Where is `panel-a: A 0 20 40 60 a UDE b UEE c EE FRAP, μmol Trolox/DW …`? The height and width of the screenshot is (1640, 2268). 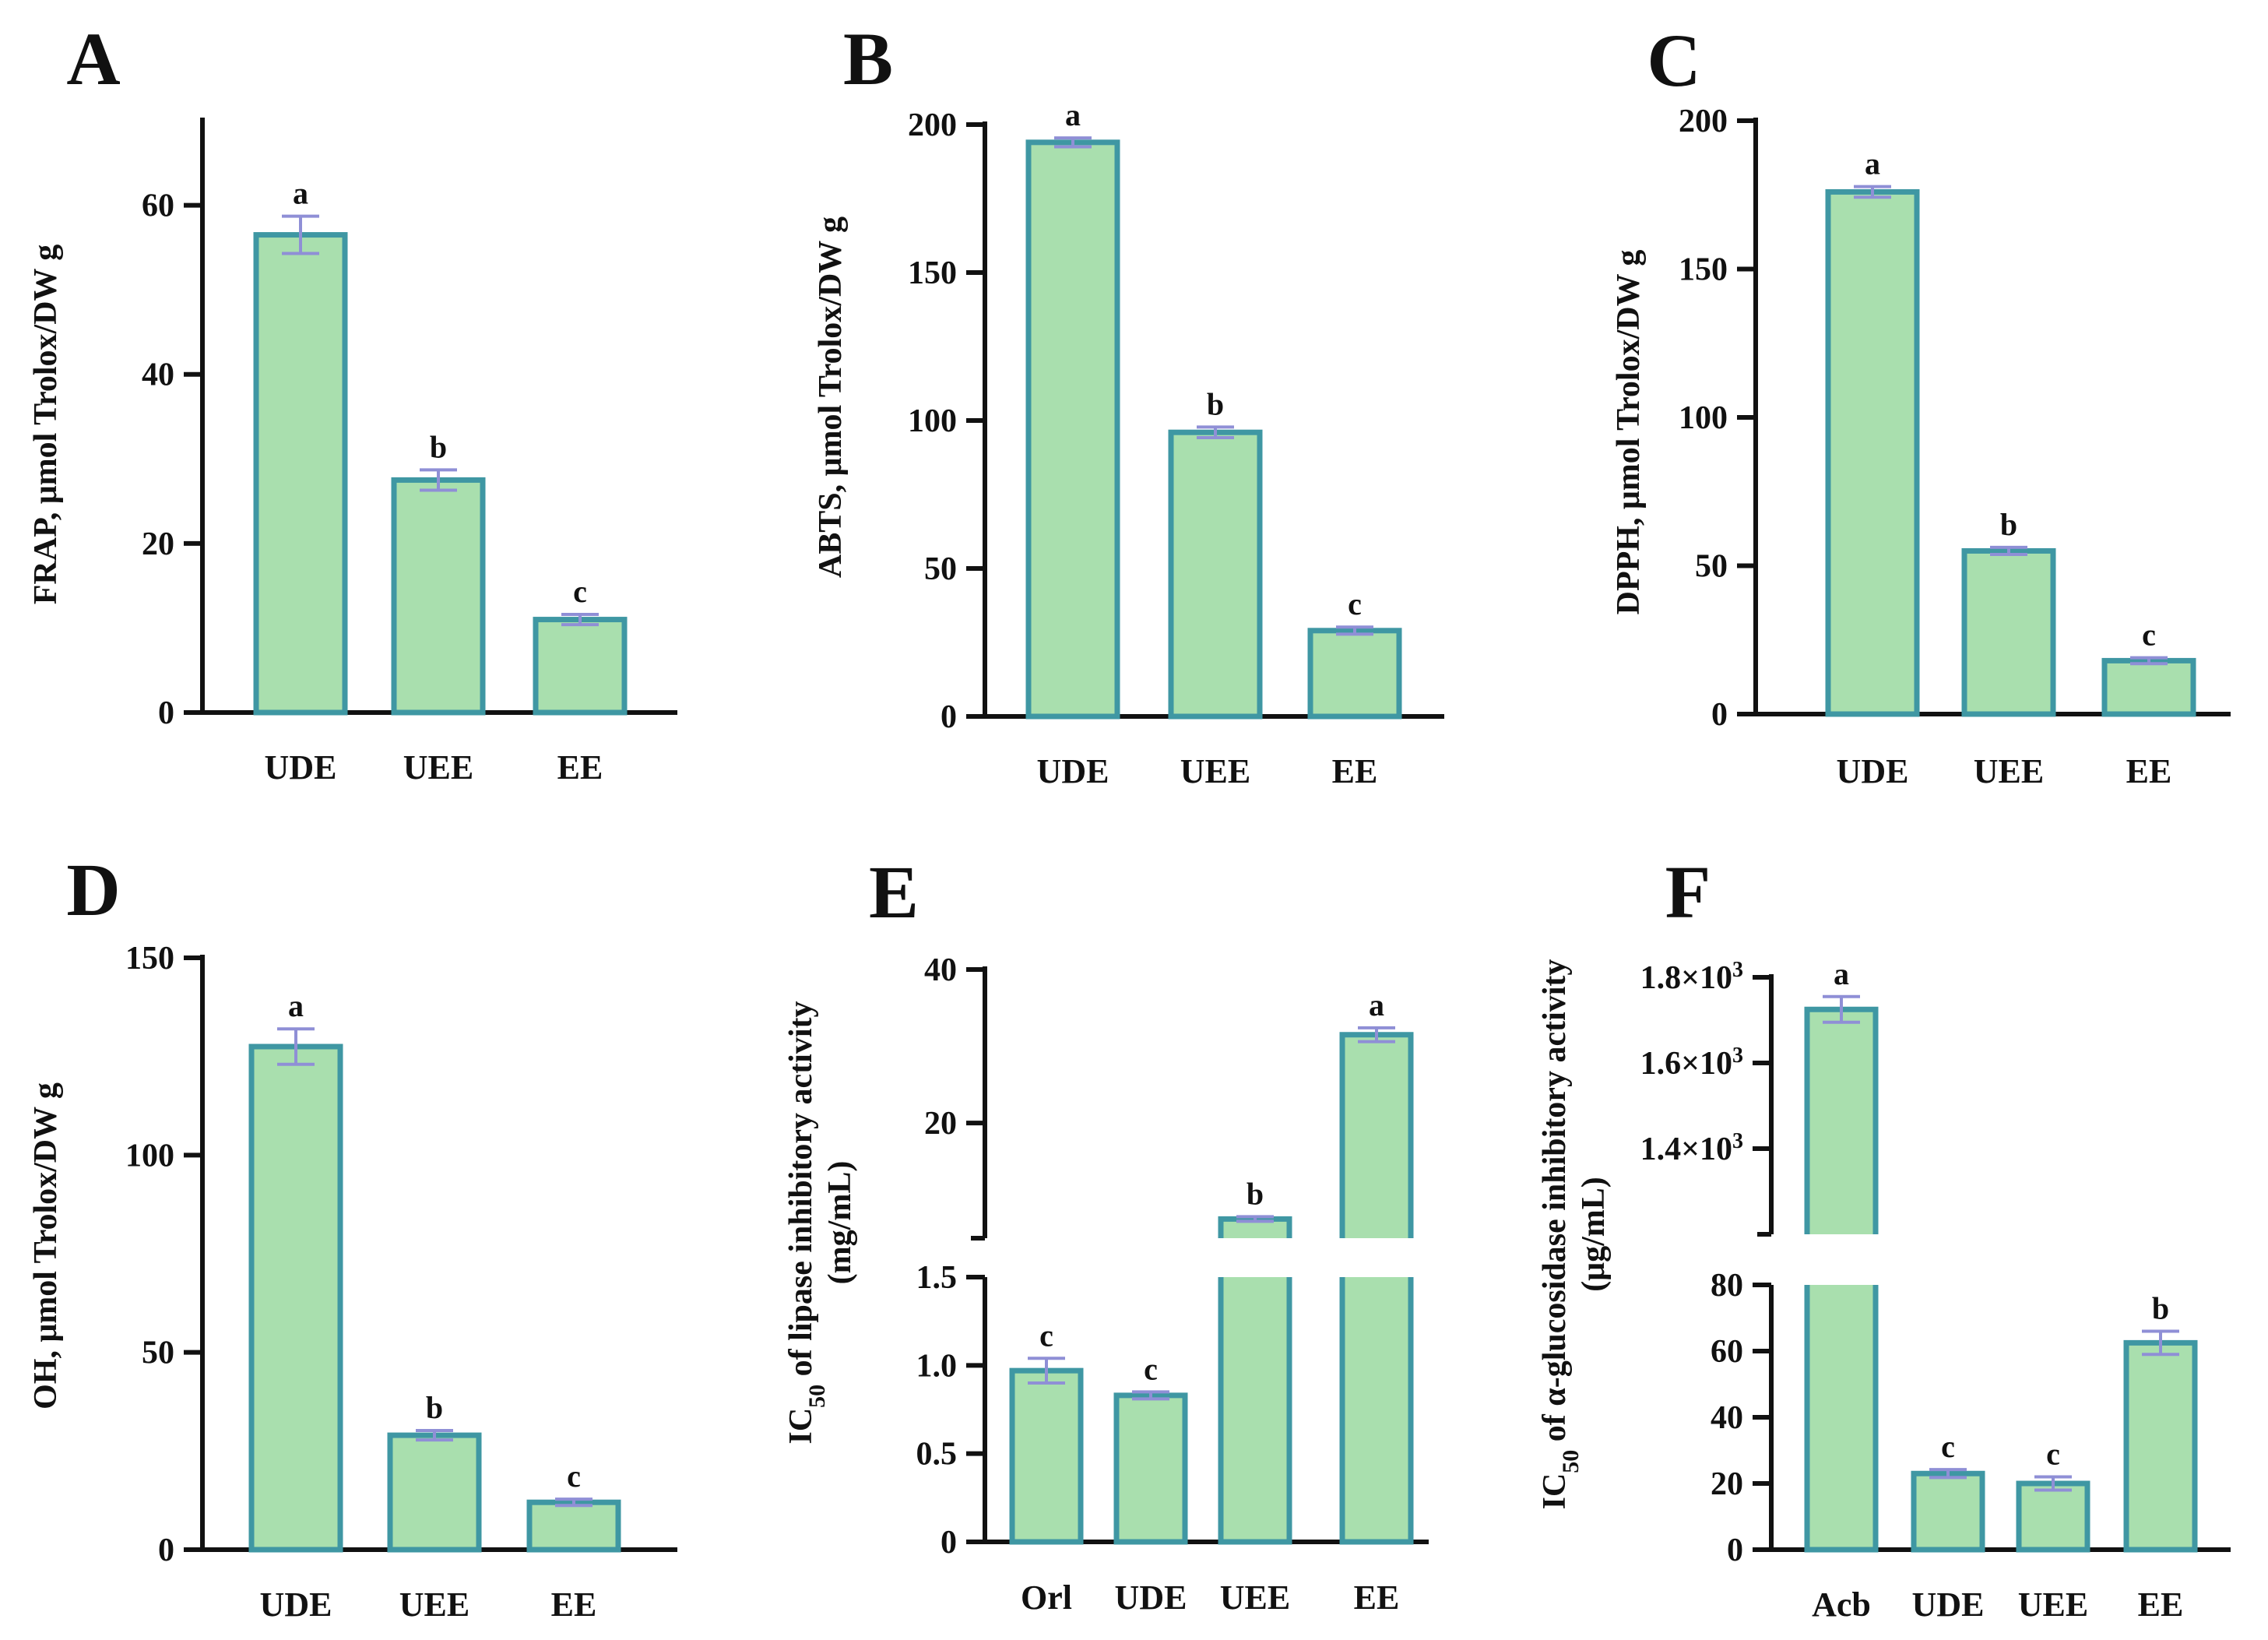
panel-a: A 0 20 40 60 a UDE b UEE c EE FRAP, μmol Trolox/DW … is located at coordinates (353, 402).